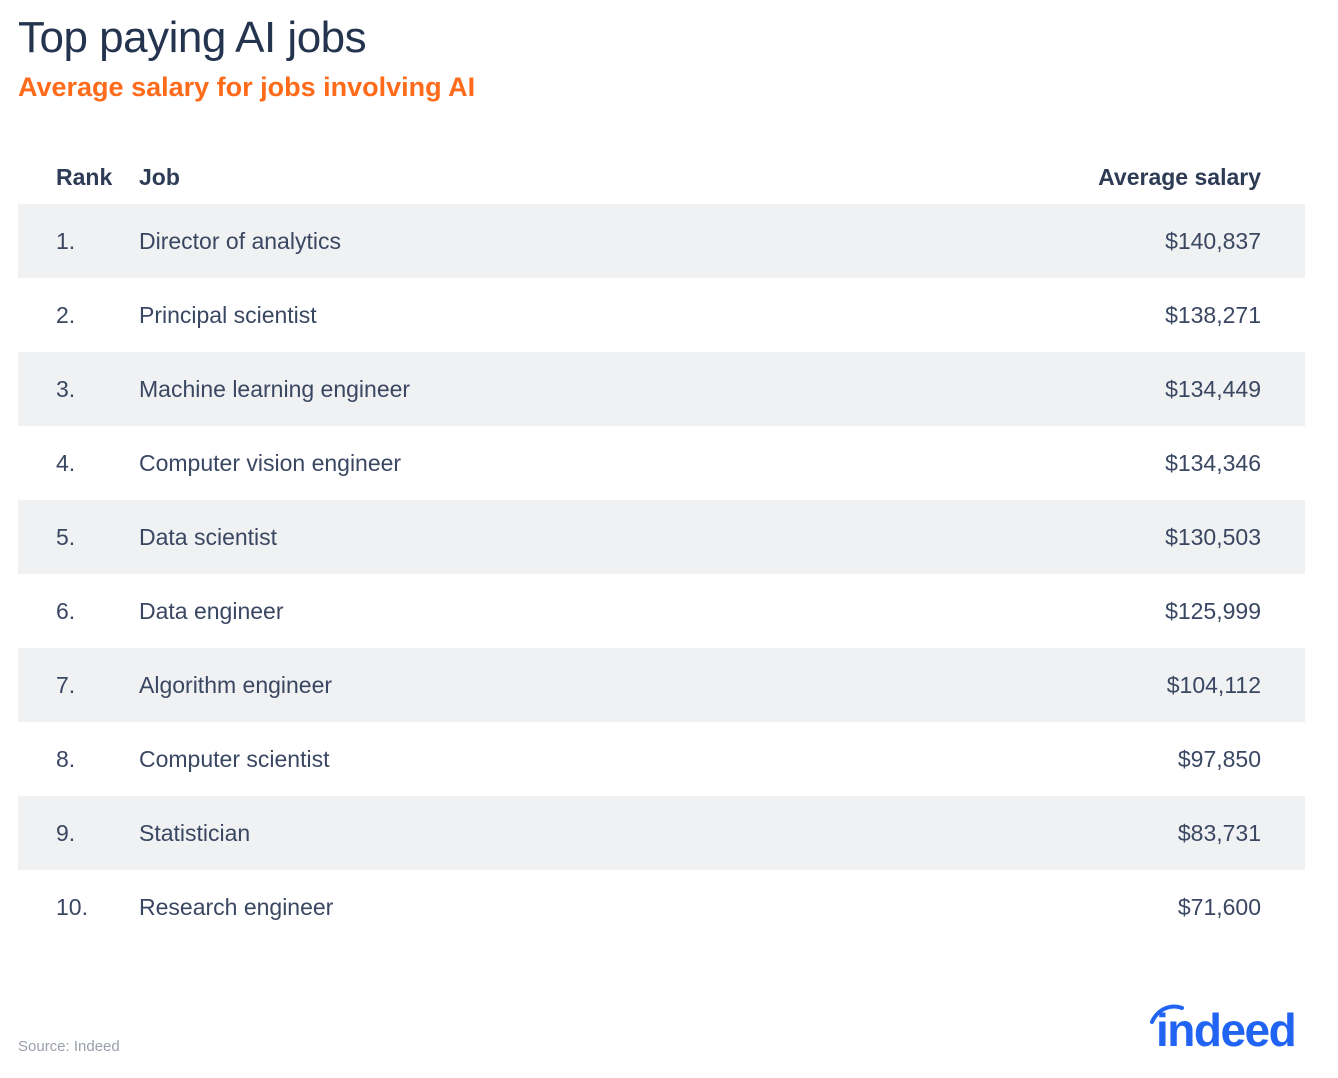  What do you see at coordinates (661, 685) in the screenshot?
I see `table-row: 7. Algorithm engineer $104,112` at bounding box center [661, 685].